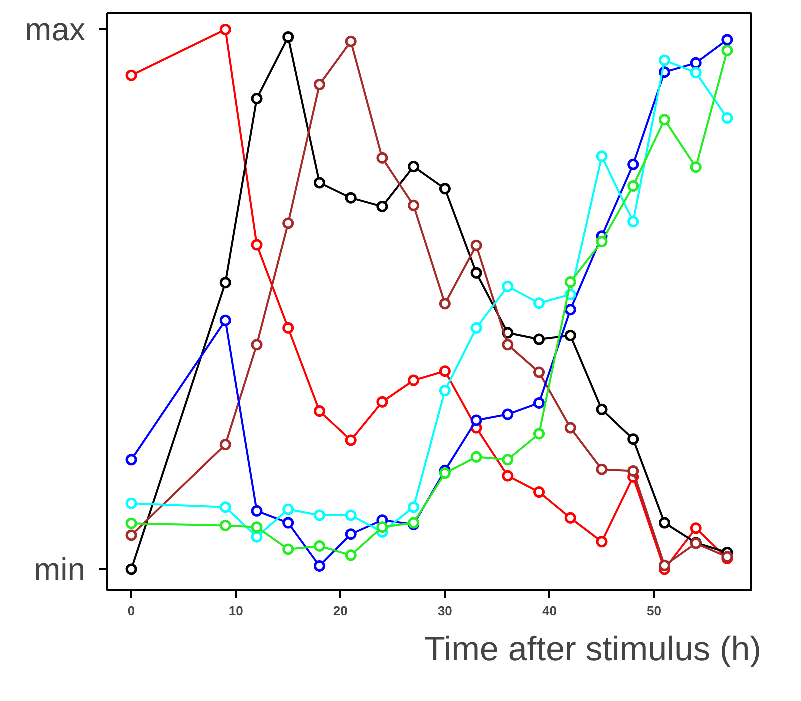  I want to click on x-tick-label: 10, so click(236, 611).